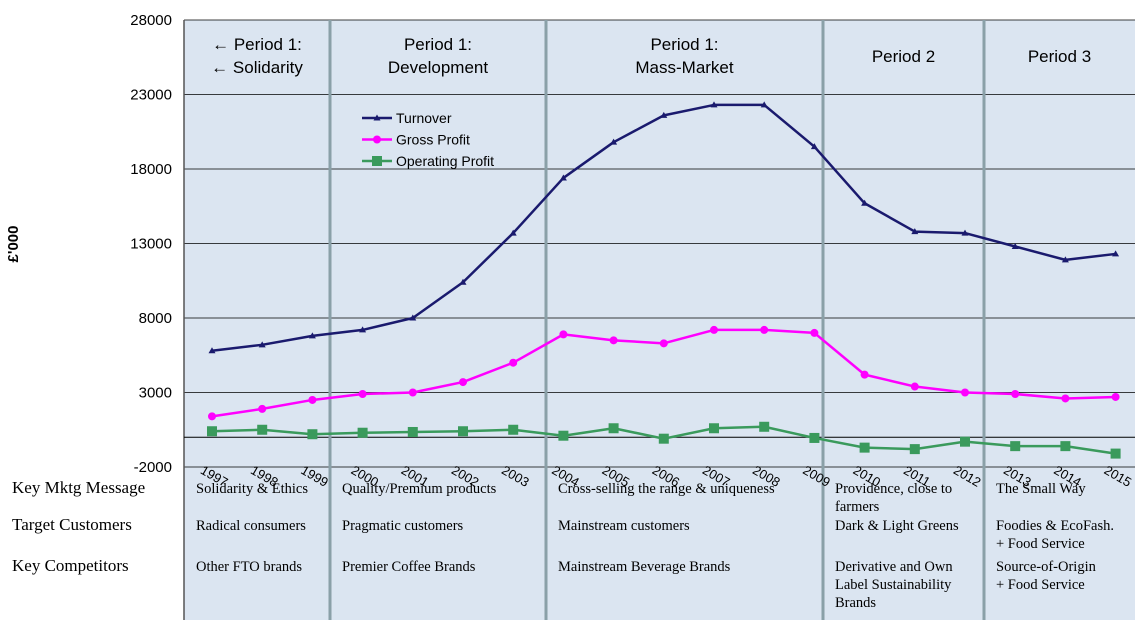  I want to click on table-cell: Solidarity & Ethics, so click(252, 489).